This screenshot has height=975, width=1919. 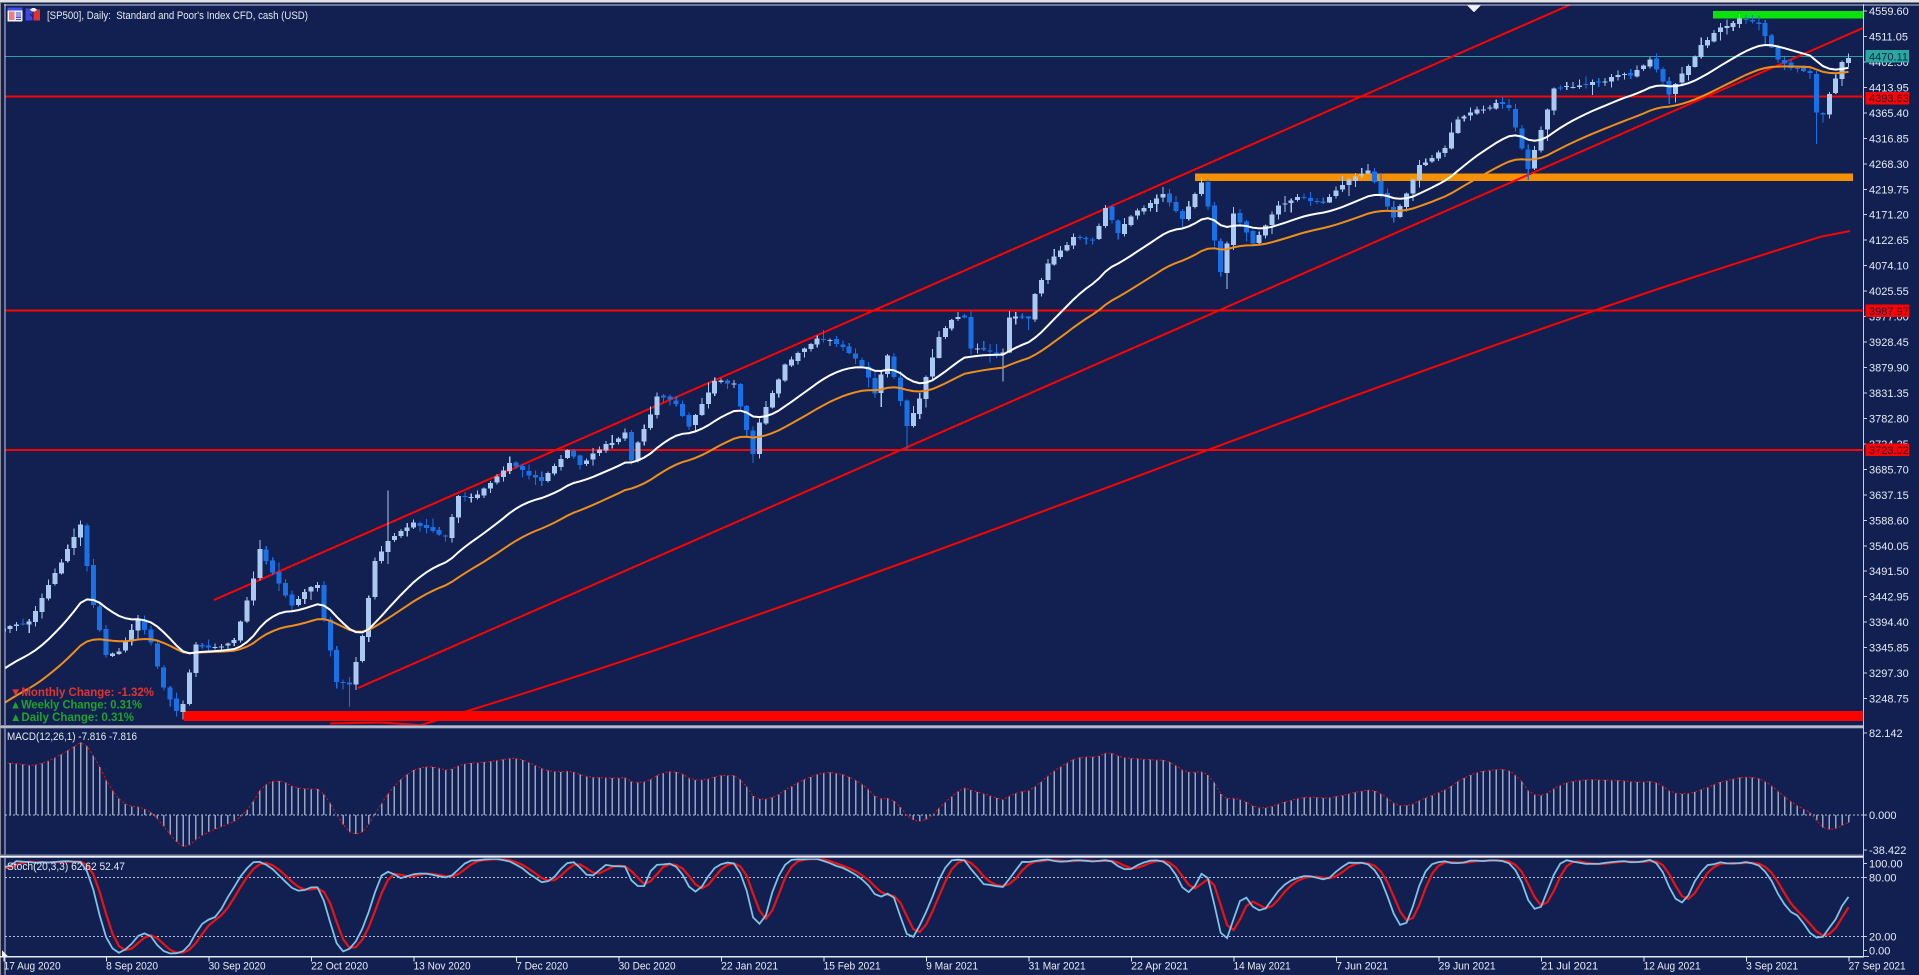 I want to click on svg-text: 3928.45, so click(x=1889, y=343).